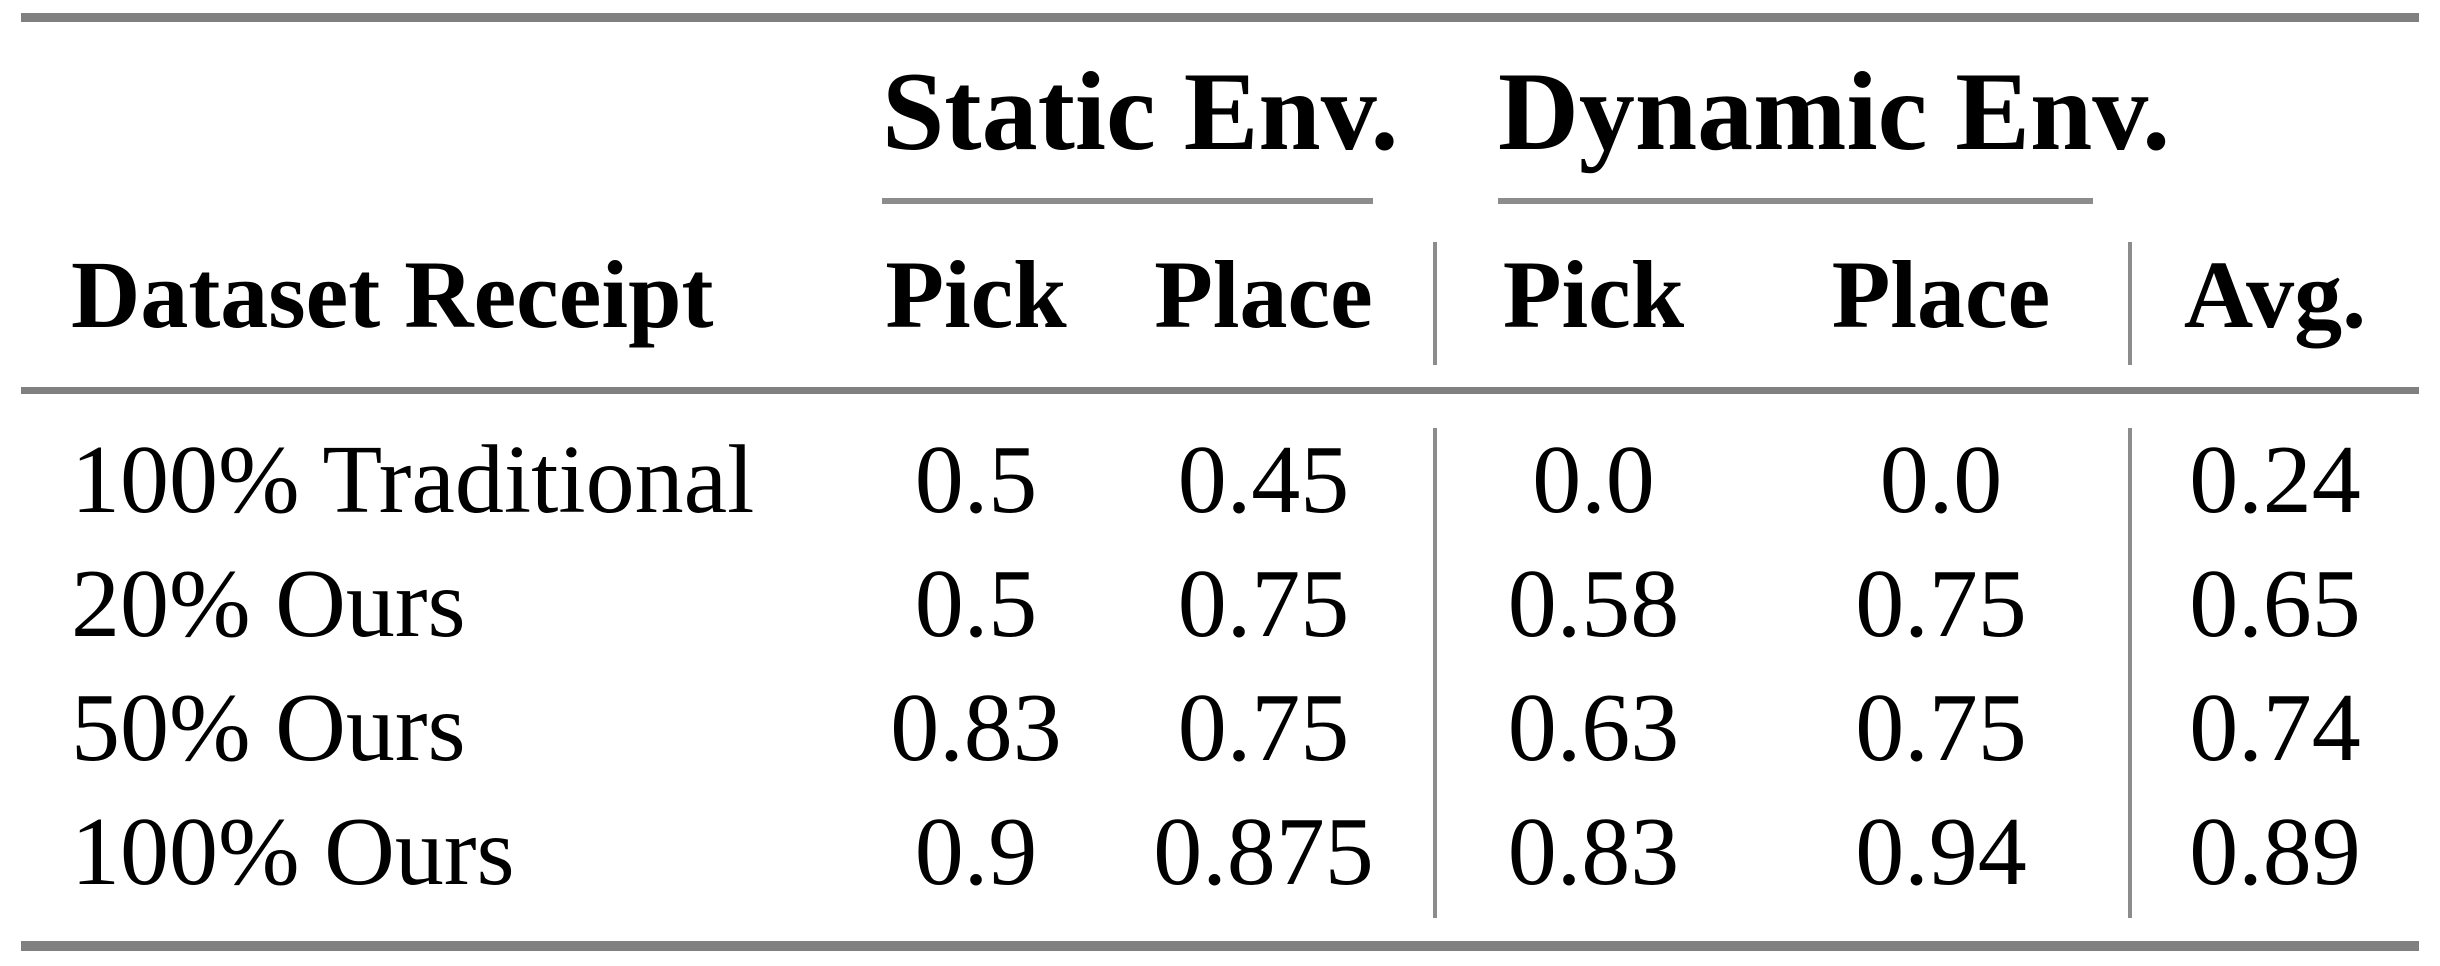 This screenshot has height=966, width=2440. What do you see at coordinates (976, 852) in the screenshot?
I see `cell-static-pick: 0.9` at bounding box center [976, 852].